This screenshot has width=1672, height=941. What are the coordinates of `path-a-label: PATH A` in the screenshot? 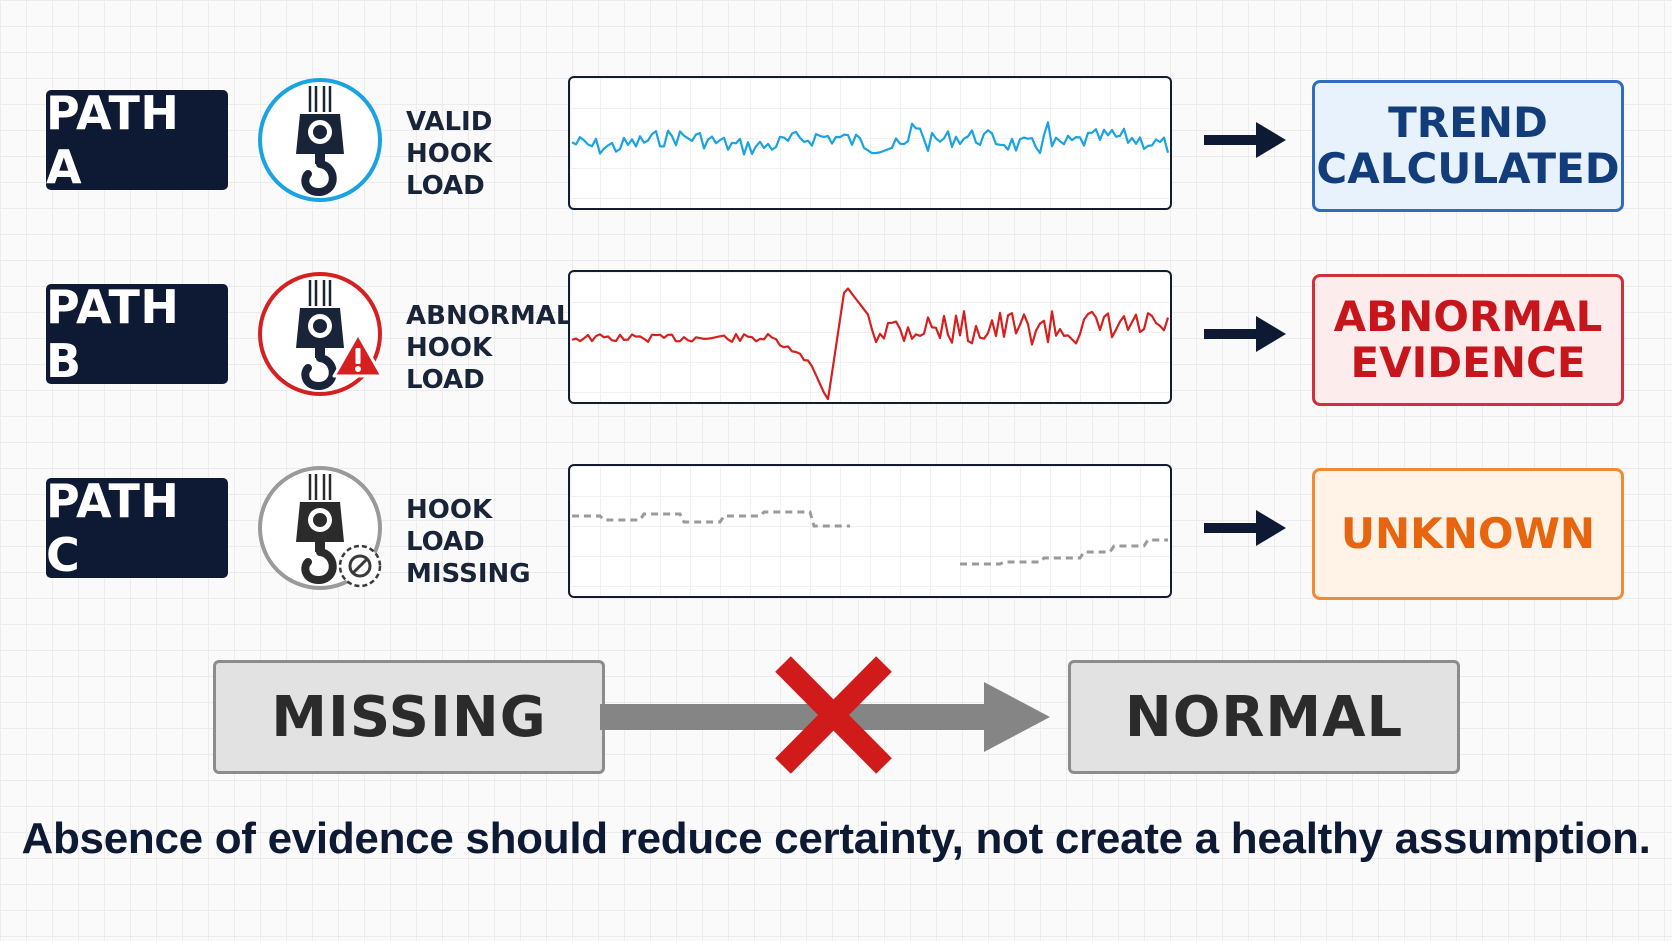 It's located at (137, 140).